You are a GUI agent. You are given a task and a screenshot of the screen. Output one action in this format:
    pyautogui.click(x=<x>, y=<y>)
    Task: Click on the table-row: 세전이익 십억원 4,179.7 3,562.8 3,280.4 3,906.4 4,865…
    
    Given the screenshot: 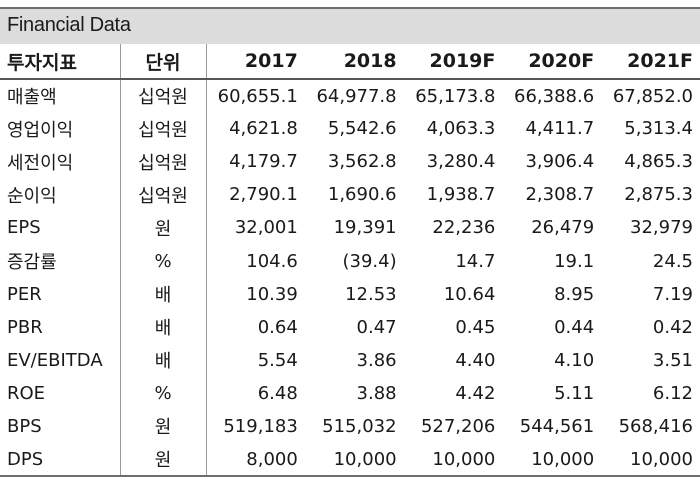 What is the action you would take?
    pyautogui.click(x=350, y=162)
    